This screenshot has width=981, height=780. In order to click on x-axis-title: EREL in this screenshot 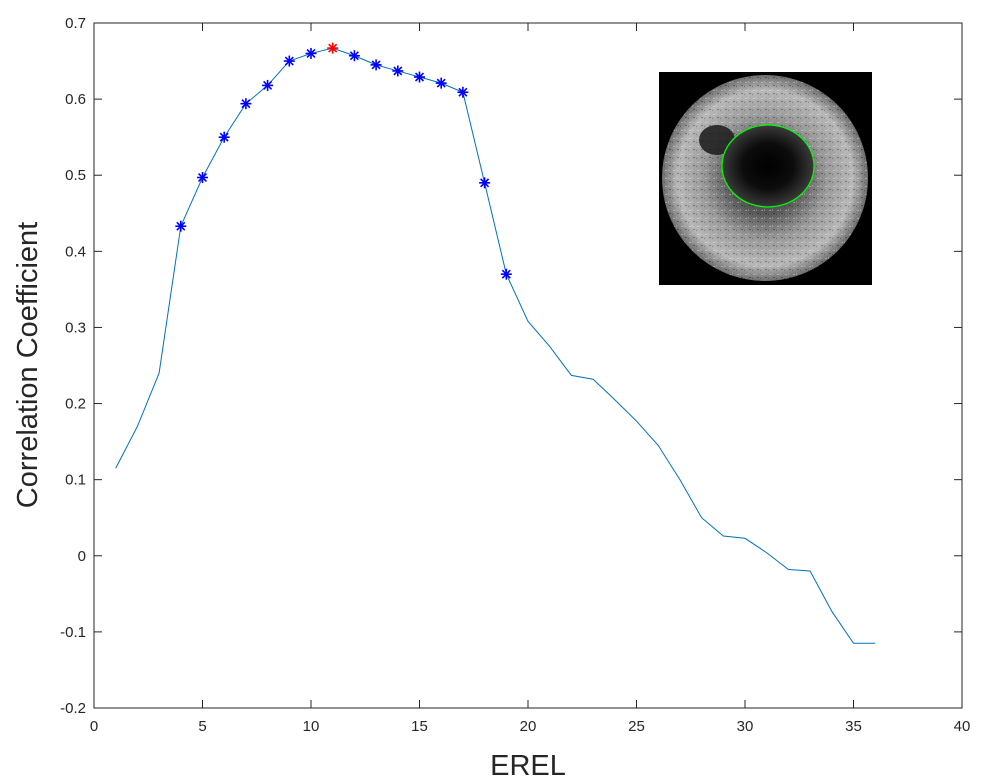, I will do `click(528, 765)`.